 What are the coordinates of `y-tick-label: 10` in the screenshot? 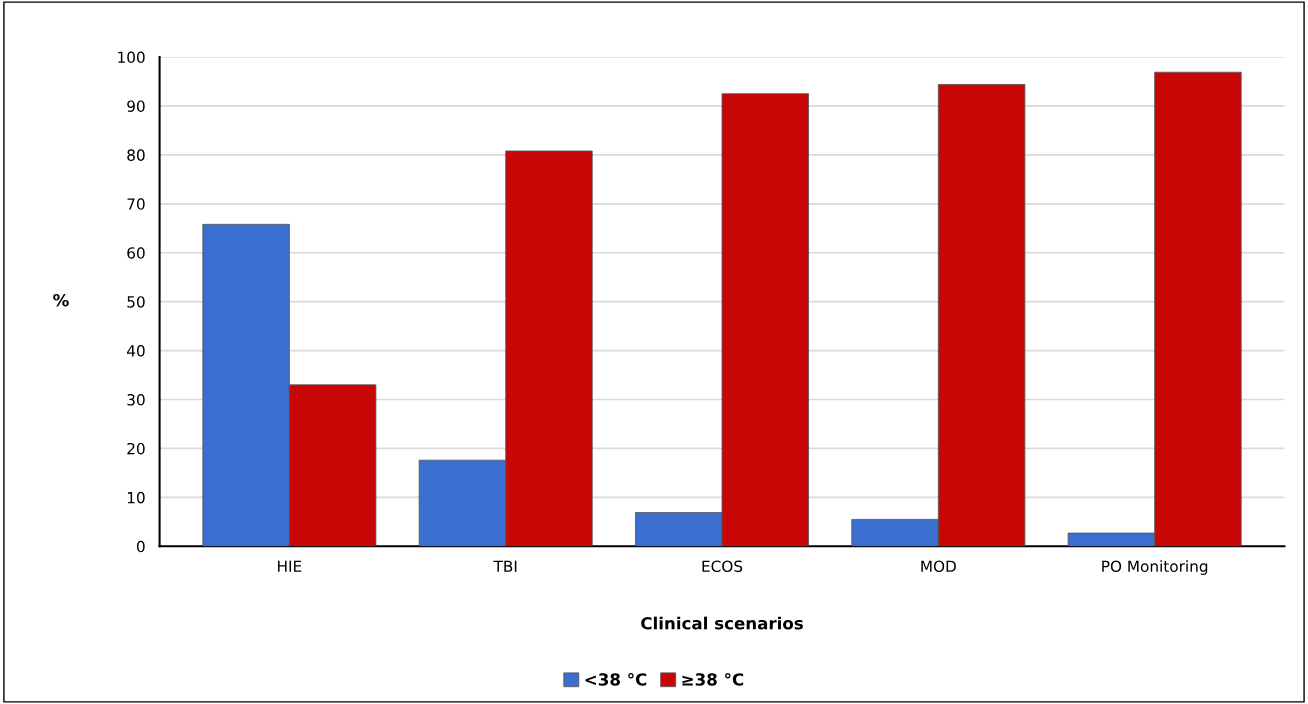 It's located at (136, 497).